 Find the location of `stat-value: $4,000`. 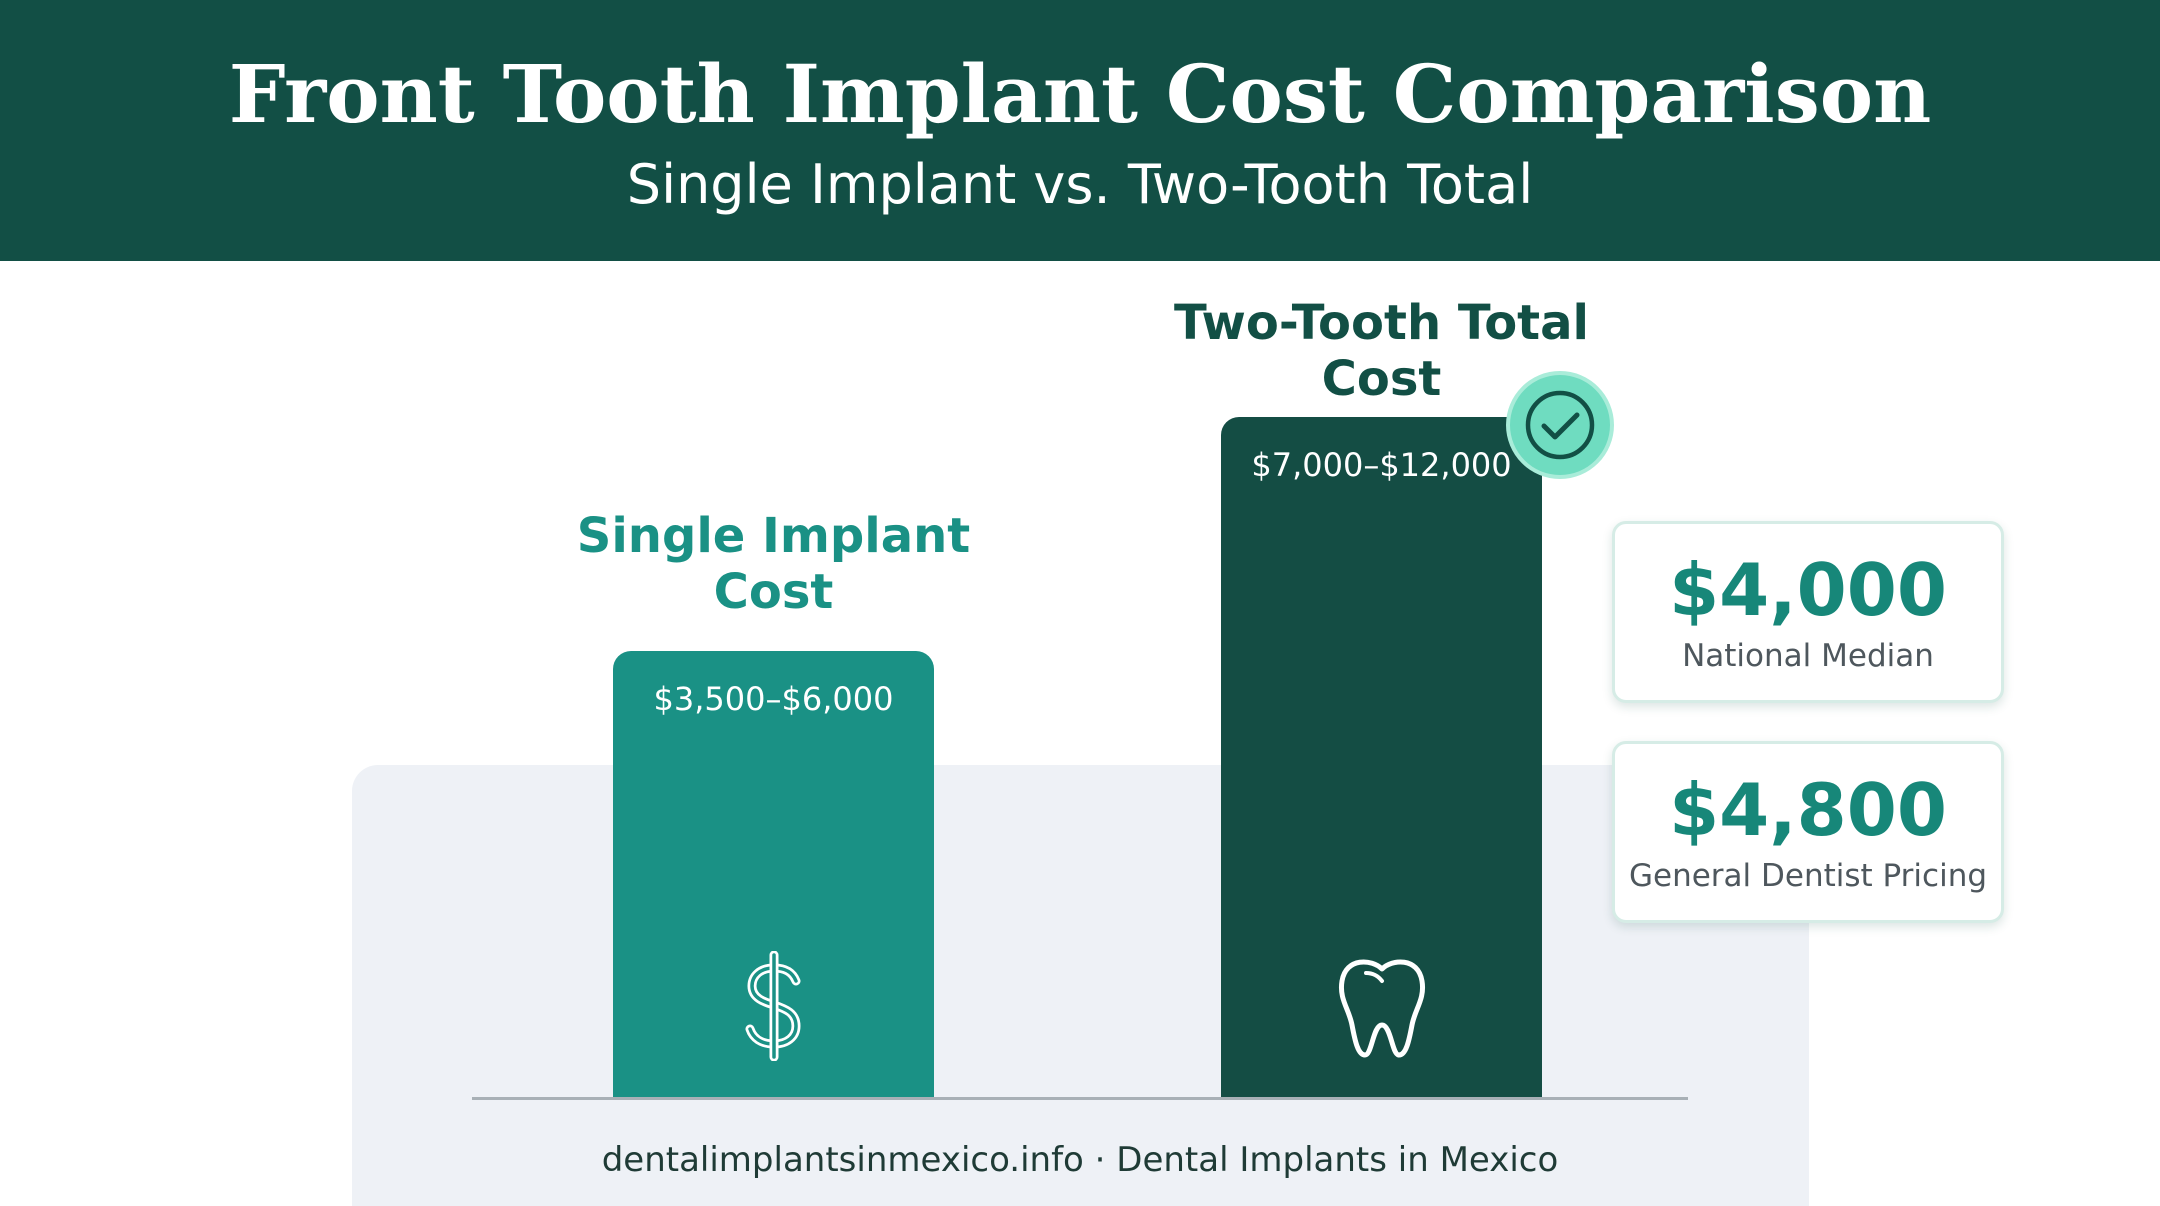

stat-value: $4,000 is located at coordinates (1808, 590).